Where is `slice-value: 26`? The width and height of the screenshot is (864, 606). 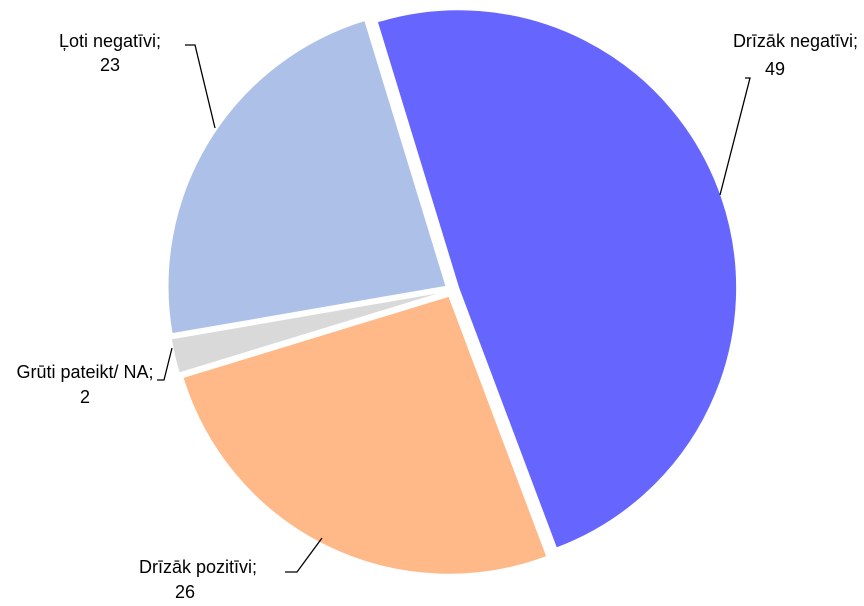
slice-value: 26 is located at coordinates (185, 592).